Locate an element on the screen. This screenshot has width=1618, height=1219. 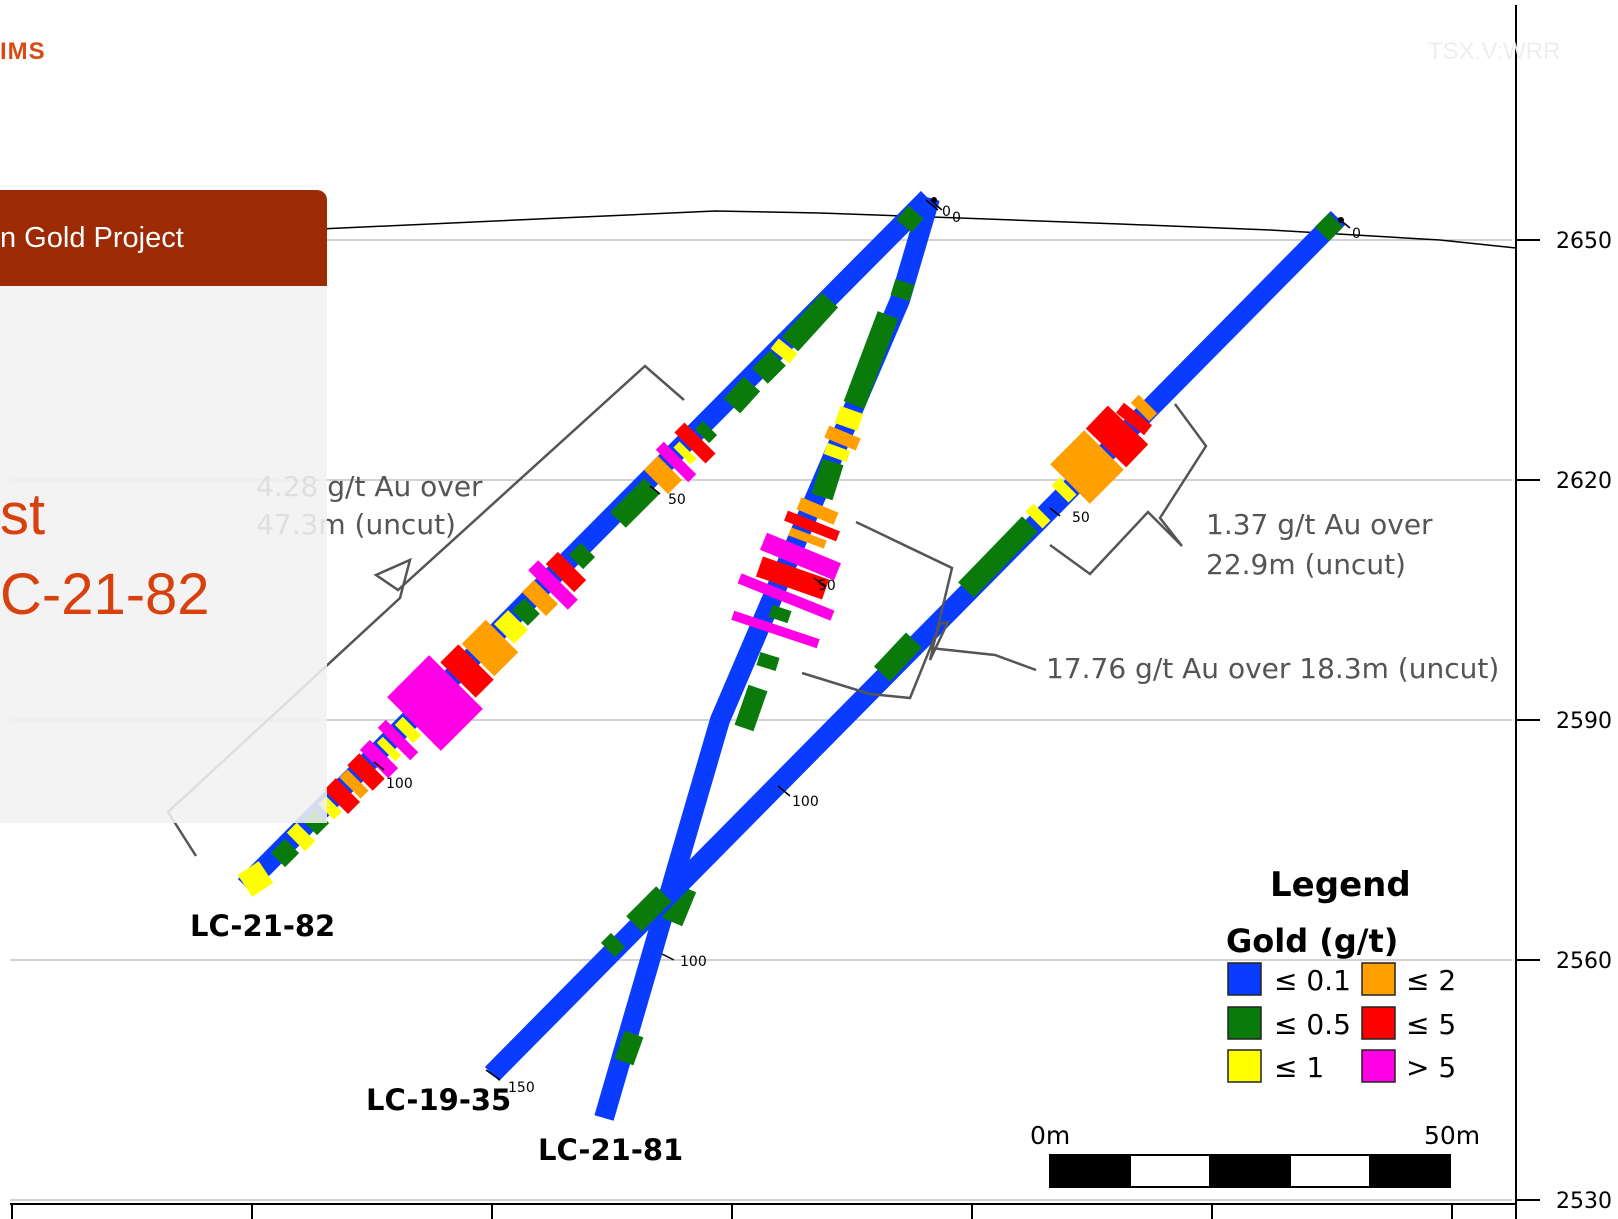
scale-bar is located at coordinates (1250, 1171).